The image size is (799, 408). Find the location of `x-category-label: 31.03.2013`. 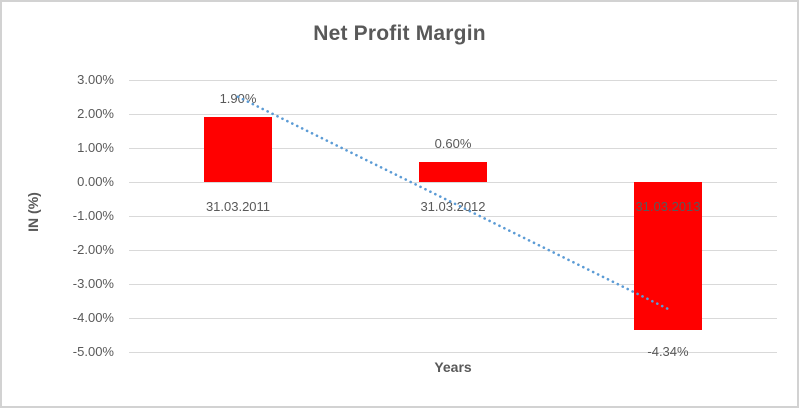

x-category-label: 31.03.2013 is located at coordinates (668, 206).